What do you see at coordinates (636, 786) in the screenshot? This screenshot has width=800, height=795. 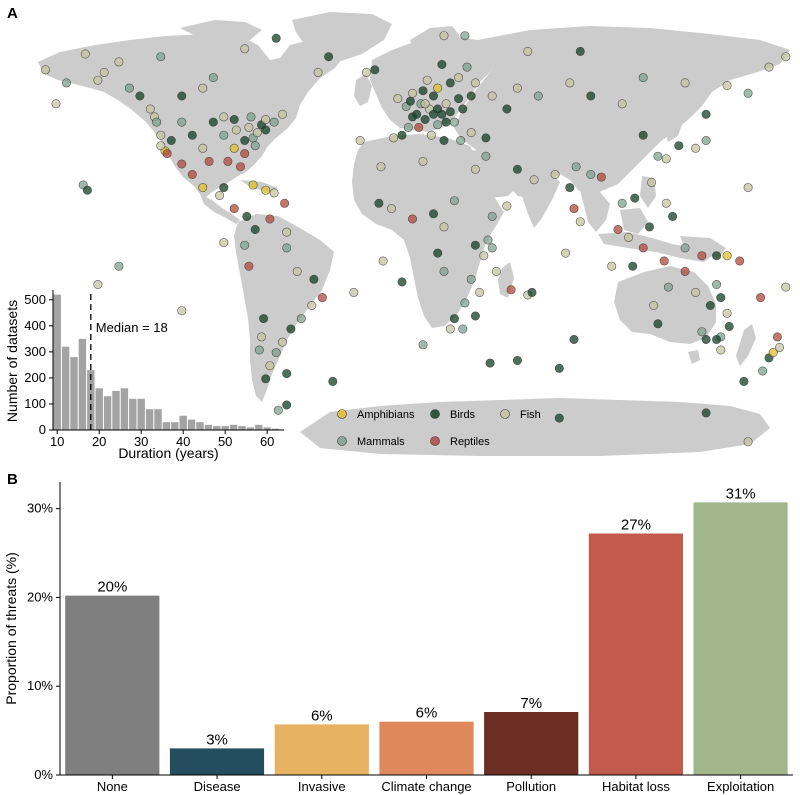 I see `bar-category-label: Habitat loss` at bounding box center [636, 786].